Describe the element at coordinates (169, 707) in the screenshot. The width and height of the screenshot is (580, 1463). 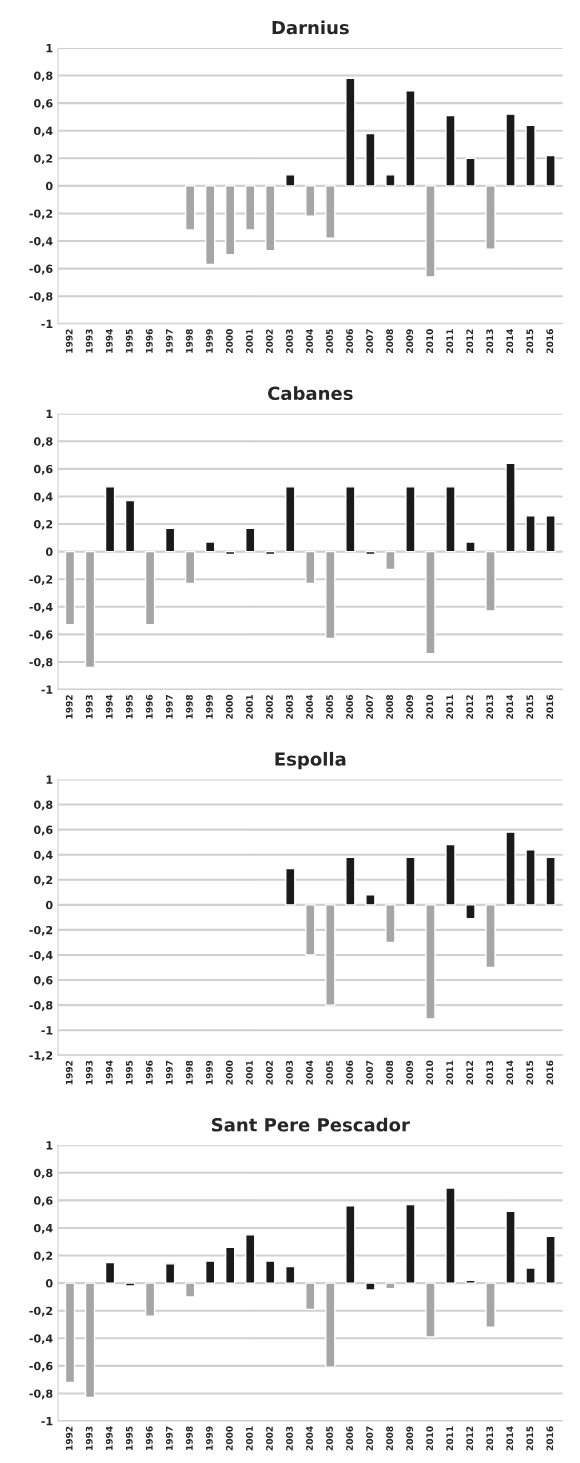
I see `x-tick-label: 1997` at that location.